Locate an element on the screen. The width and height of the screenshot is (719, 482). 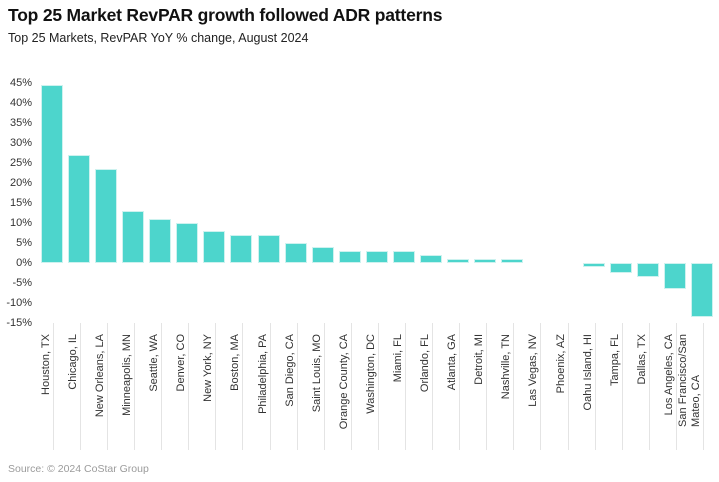
y-axis-tick-label: 30% is located at coordinates (20, 142).